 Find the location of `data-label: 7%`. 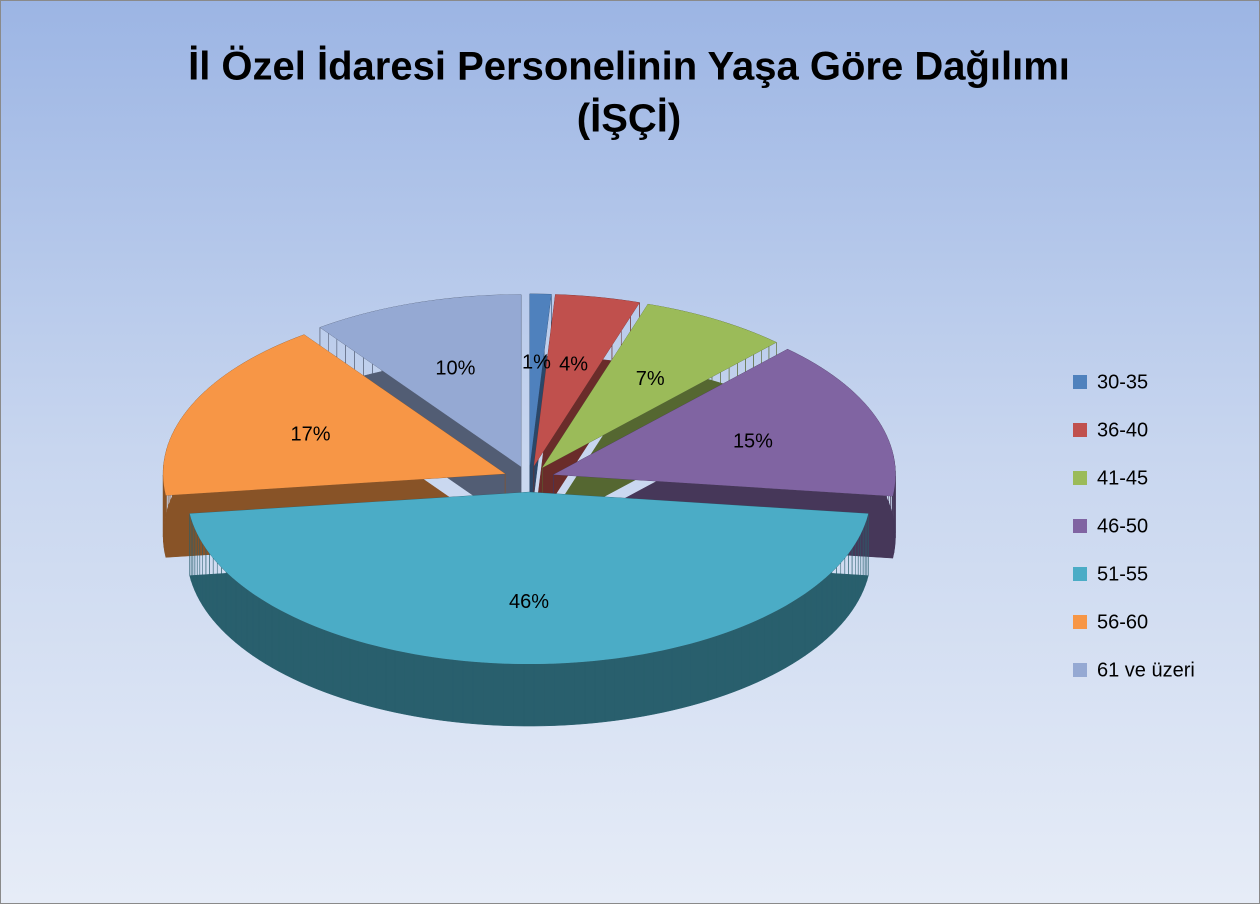

data-label: 7% is located at coordinates (650, 379).